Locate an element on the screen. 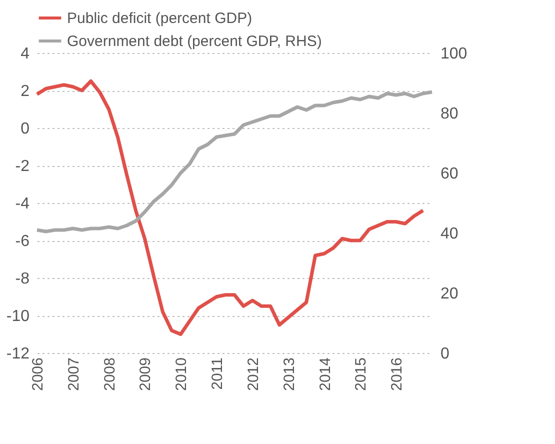 The height and width of the screenshot is (444, 555). y2-tick-label: 60 is located at coordinates (449, 174).